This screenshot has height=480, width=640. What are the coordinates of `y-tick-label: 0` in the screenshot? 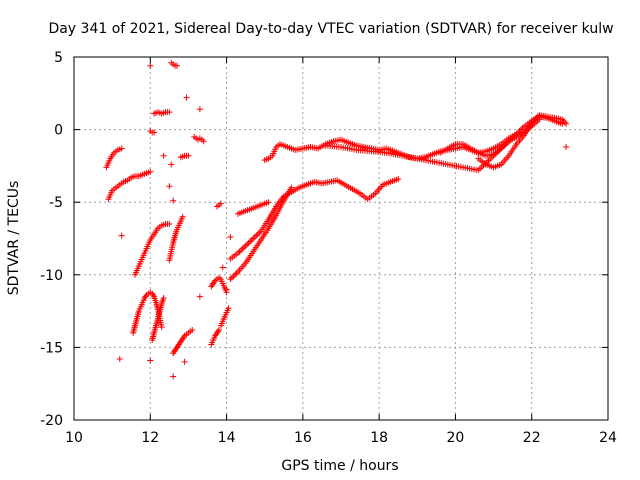 It's located at (58, 131).